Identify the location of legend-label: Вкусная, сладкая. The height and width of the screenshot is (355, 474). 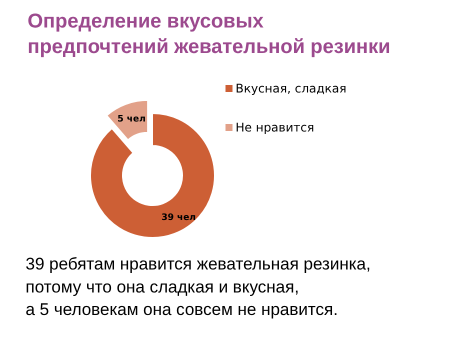
(291, 89).